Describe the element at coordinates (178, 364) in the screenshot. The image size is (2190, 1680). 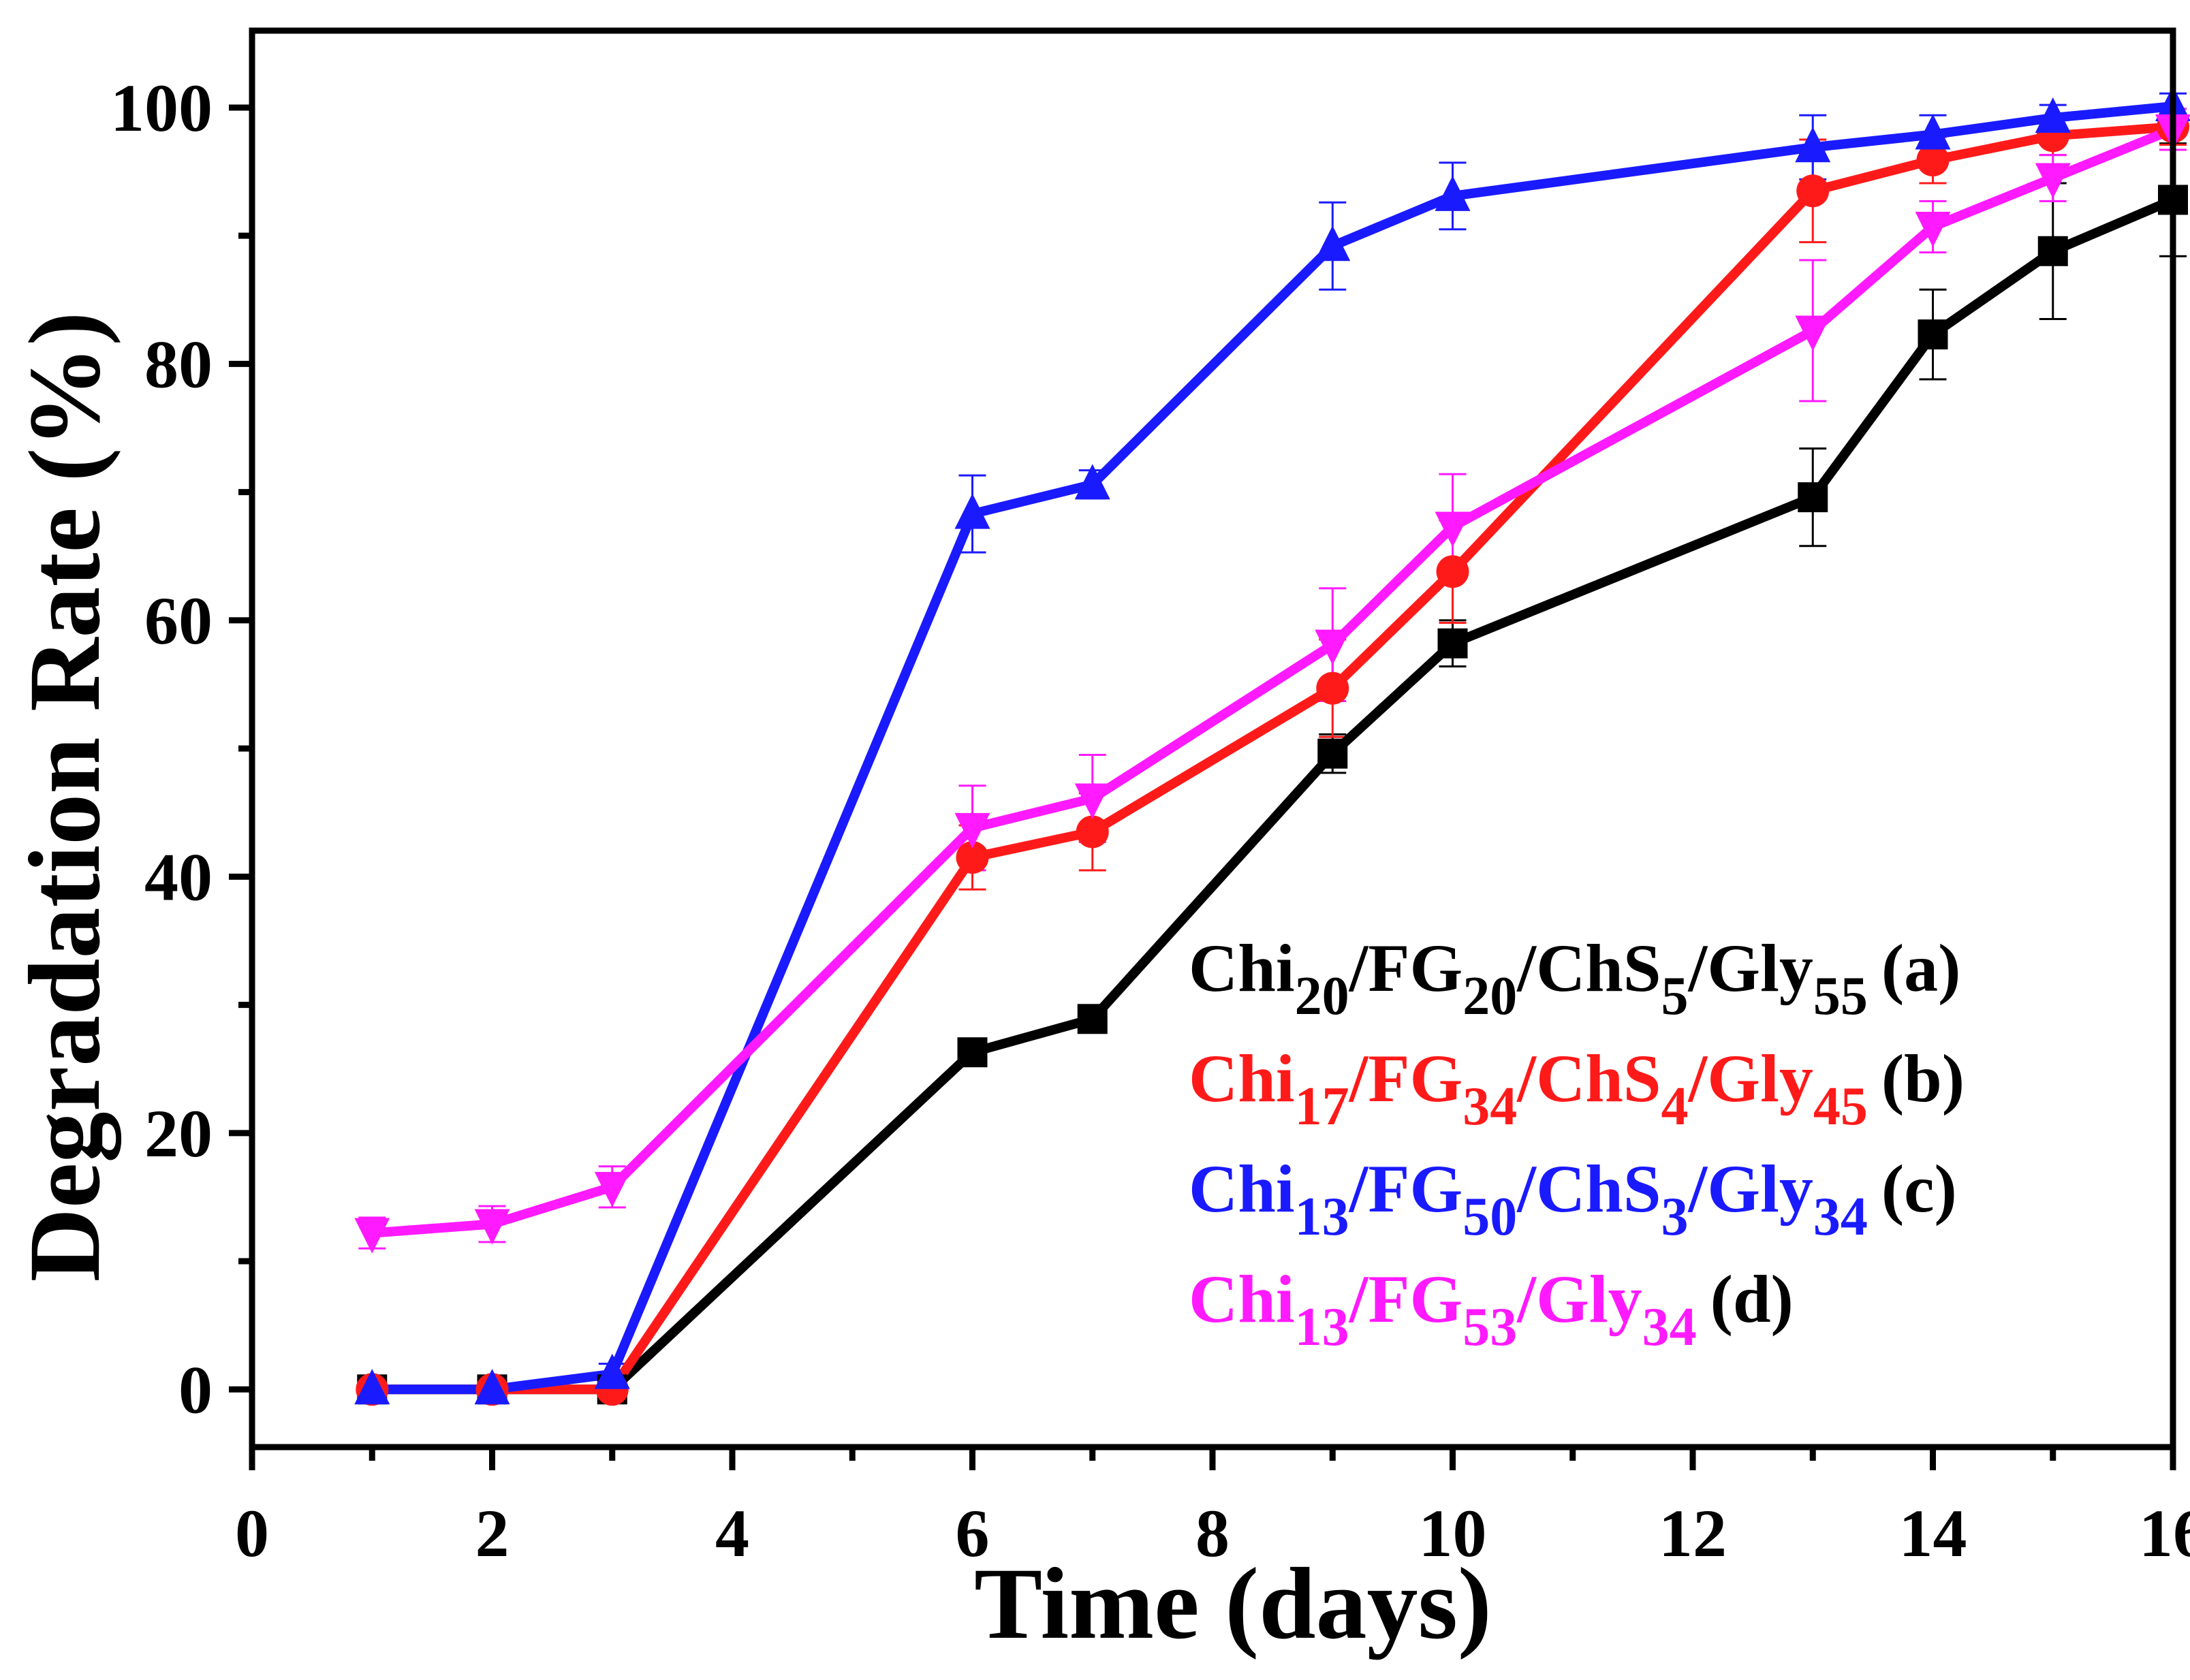
I see `y-tick-label: 80` at that location.